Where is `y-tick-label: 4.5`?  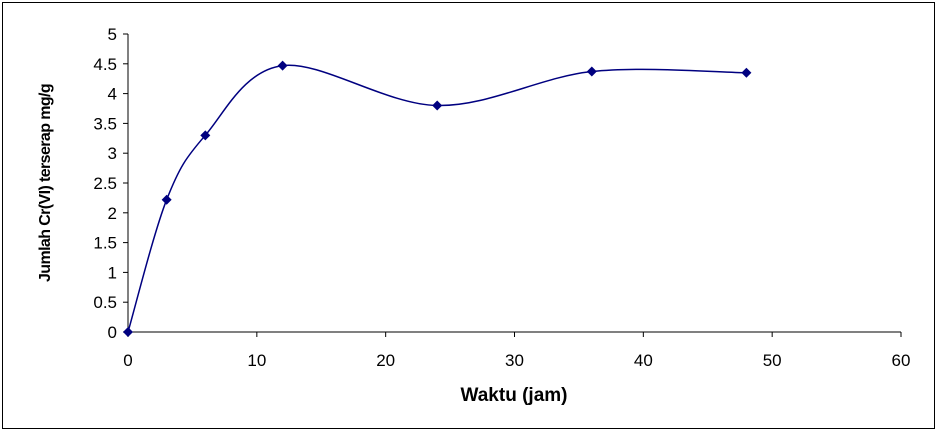 y-tick-label: 4.5 is located at coordinates (105, 64).